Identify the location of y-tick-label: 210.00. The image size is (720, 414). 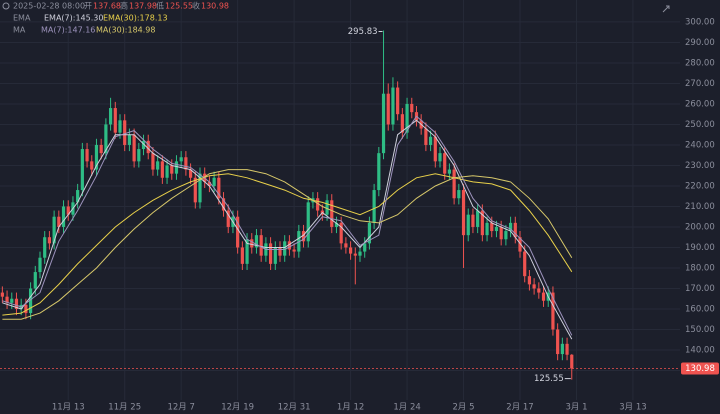
(700, 207).